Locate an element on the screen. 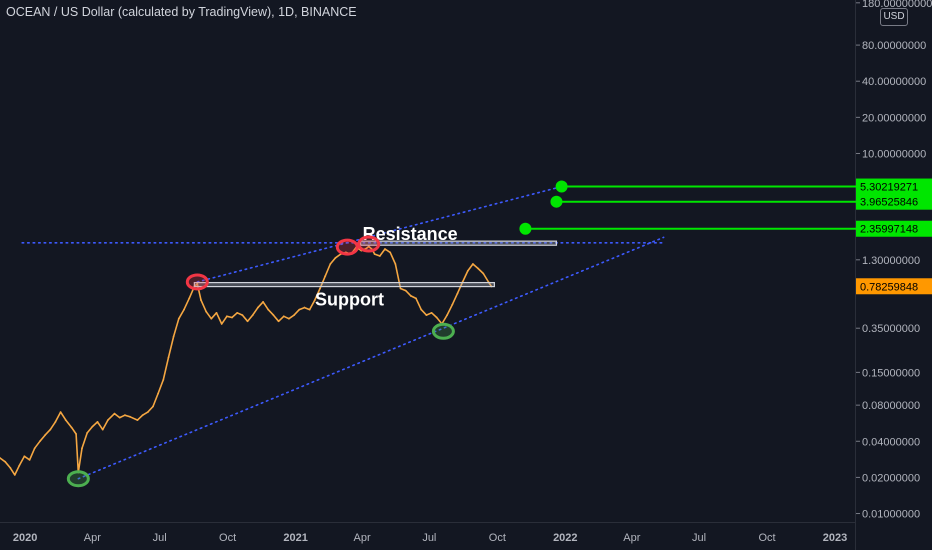 This screenshot has width=932, height=550. target-level-label: 5.30219271 is located at coordinates (889, 188).